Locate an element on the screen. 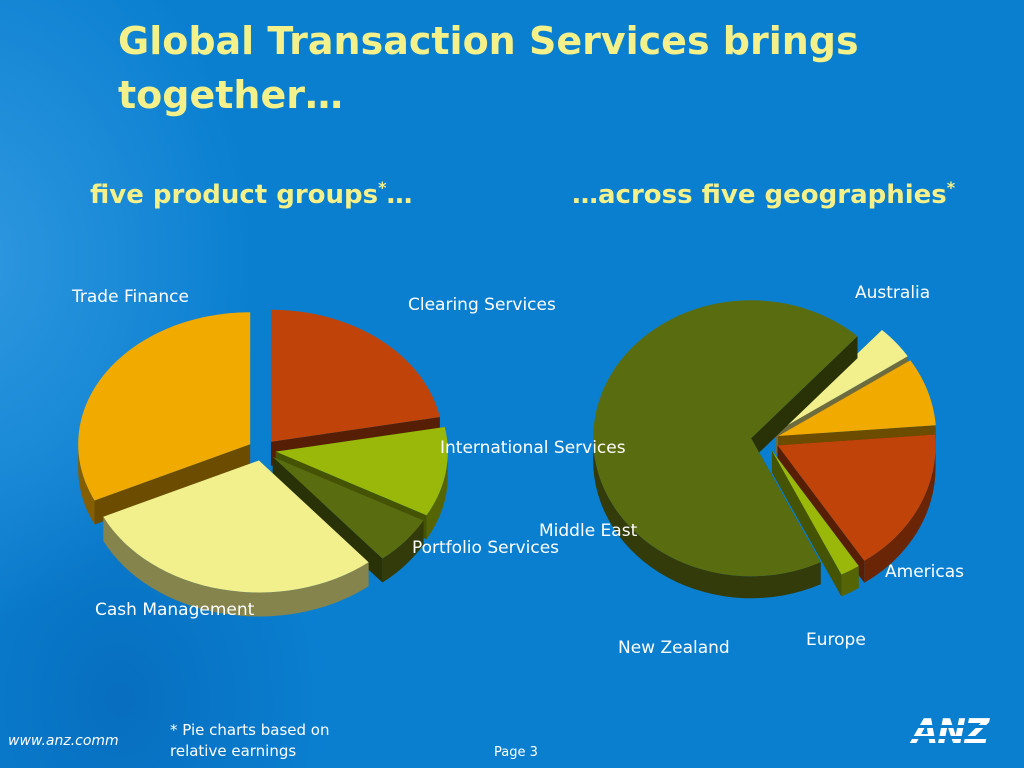 The width and height of the screenshot is (1024, 768). label-text: Clearing Services is located at coordinates (482, 305).